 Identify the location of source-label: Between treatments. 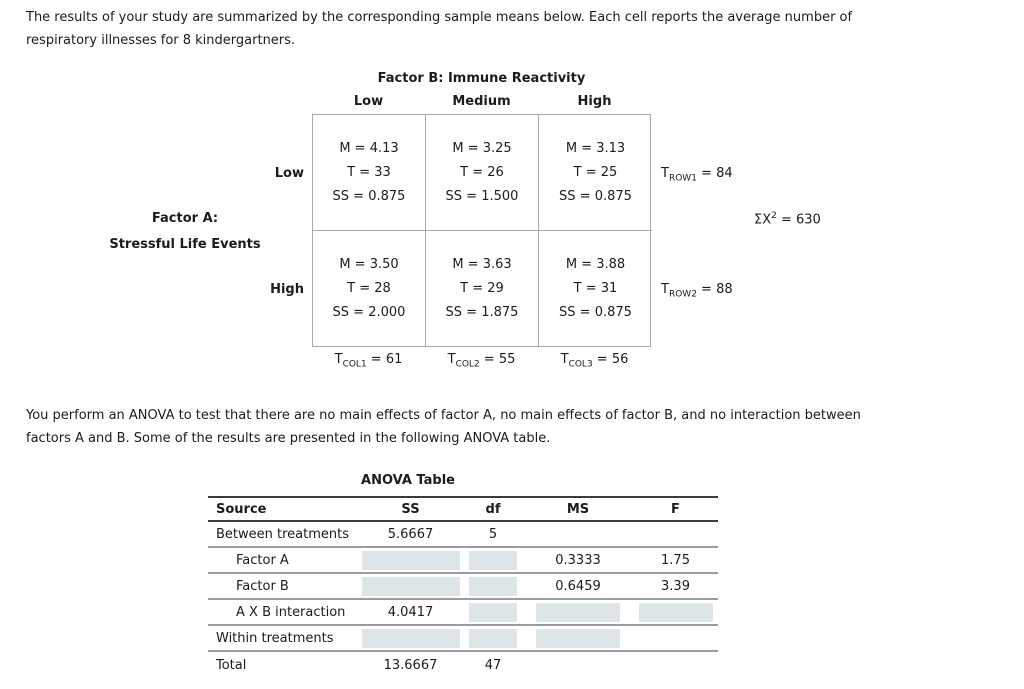
(283, 534).